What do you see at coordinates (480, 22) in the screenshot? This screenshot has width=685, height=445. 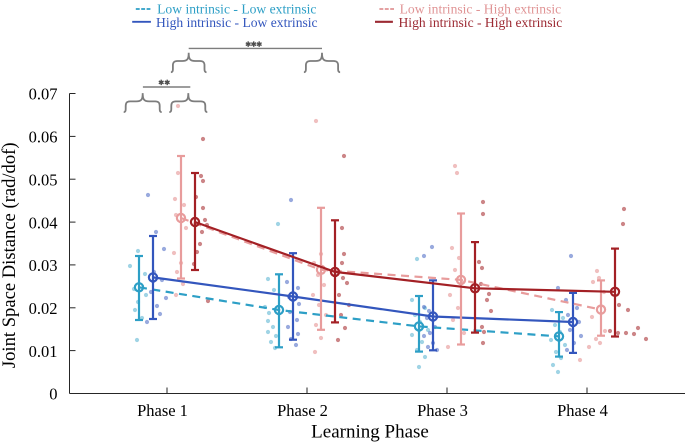 I see `svg-text:High intrinsic - High extrinsi: High intrinsic - High extrinsic` at bounding box center [480, 22].